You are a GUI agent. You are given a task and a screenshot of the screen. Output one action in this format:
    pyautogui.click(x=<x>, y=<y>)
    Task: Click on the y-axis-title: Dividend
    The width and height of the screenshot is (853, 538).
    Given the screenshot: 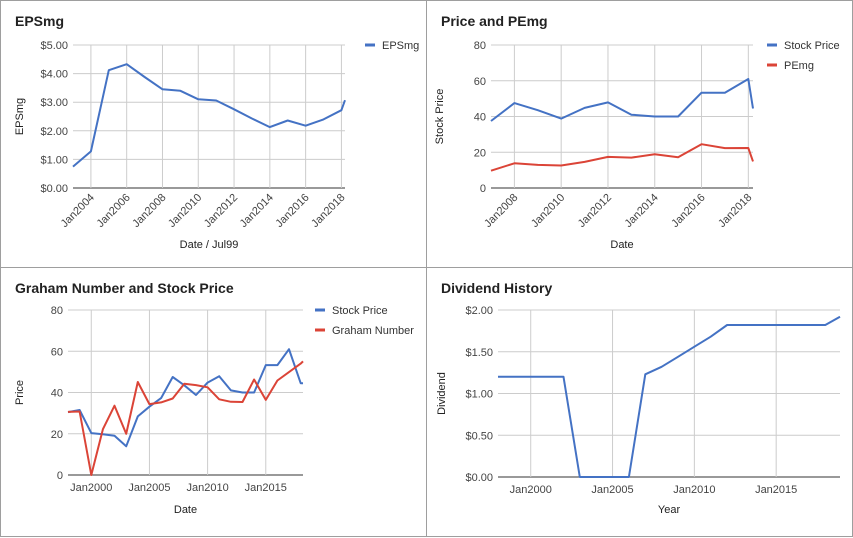 What is the action you would take?
    pyautogui.click(x=442, y=393)
    